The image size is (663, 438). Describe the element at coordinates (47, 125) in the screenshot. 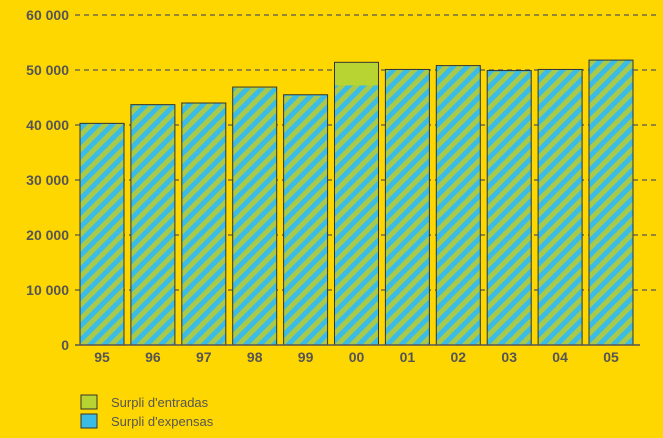

I see `y-tick-label: 40 000` at that location.